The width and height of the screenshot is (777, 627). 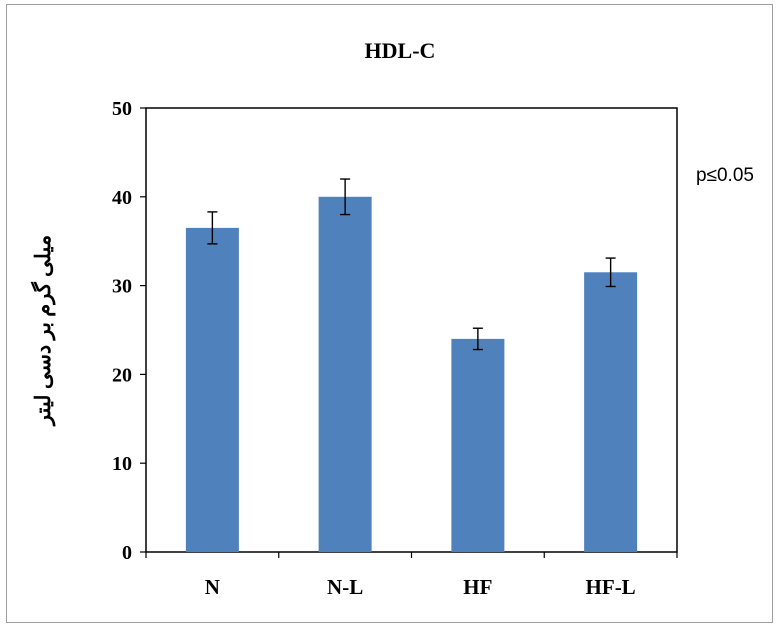 I want to click on y-tick-label: 50, so click(x=122, y=109).